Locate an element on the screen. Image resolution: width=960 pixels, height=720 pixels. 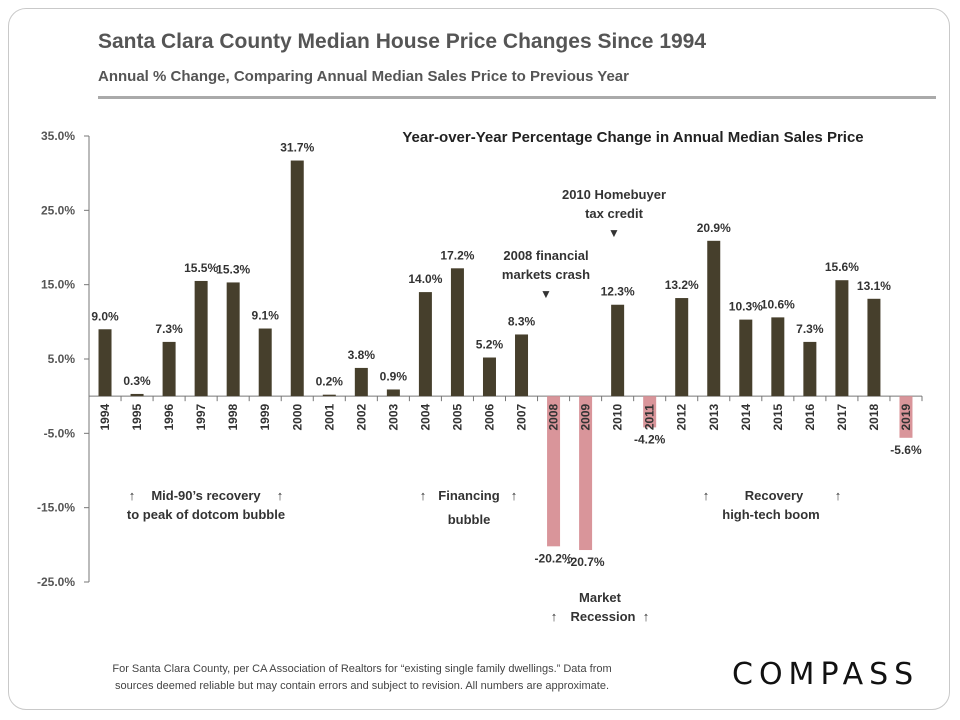
x-tick-label: 2009 is located at coordinates (586, 416).